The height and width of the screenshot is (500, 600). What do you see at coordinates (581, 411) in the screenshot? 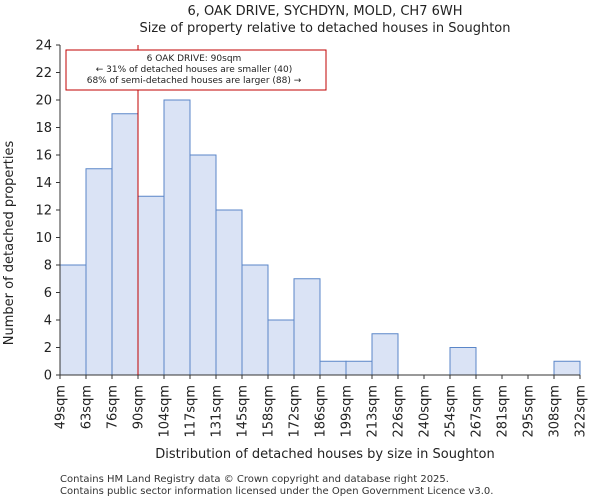
I see `x-tick-label: 322sqm` at bounding box center [581, 411].